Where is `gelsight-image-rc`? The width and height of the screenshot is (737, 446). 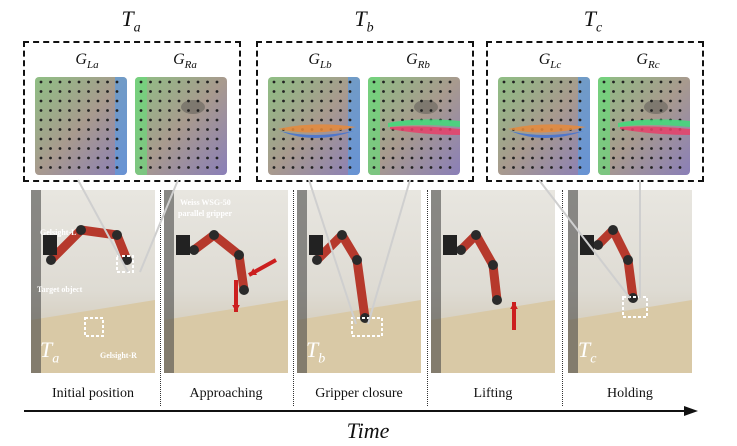
gelsight-image-rc is located at coordinates (644, 126).